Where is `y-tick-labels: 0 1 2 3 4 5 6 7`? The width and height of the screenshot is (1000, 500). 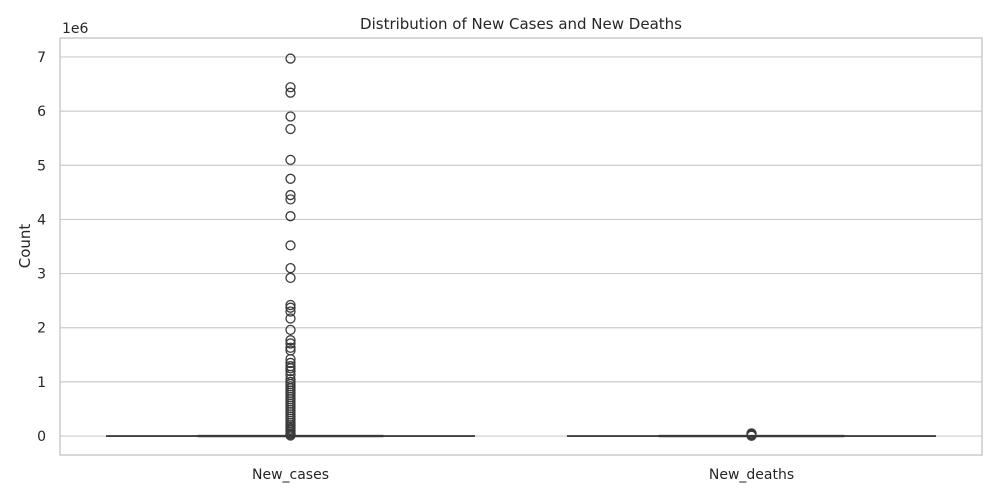 y-tick-labels: 0 1 2 3 4 5 6 7 is located at coordinates (41, 247).